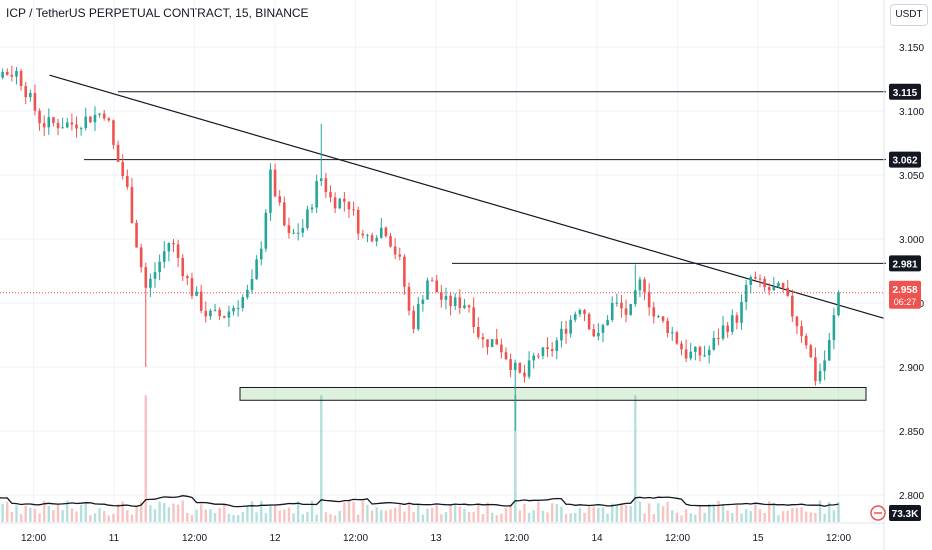 The width and height of the screenshot is (932, 550). I want to click on price-tick-label: 2.900, so click(911, 368).